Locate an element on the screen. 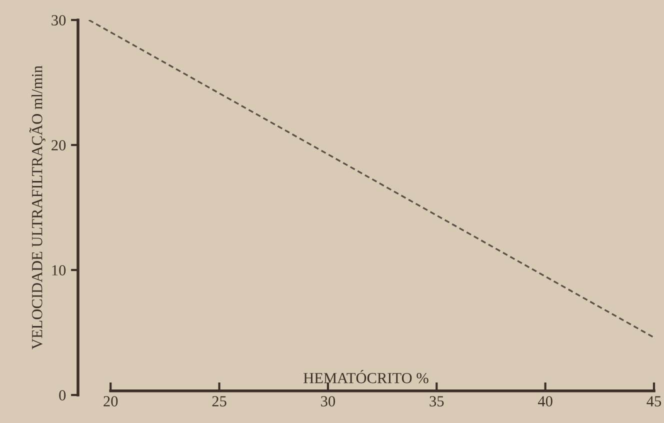  x-tick-label: 25 is located at coordinates (219, 401).